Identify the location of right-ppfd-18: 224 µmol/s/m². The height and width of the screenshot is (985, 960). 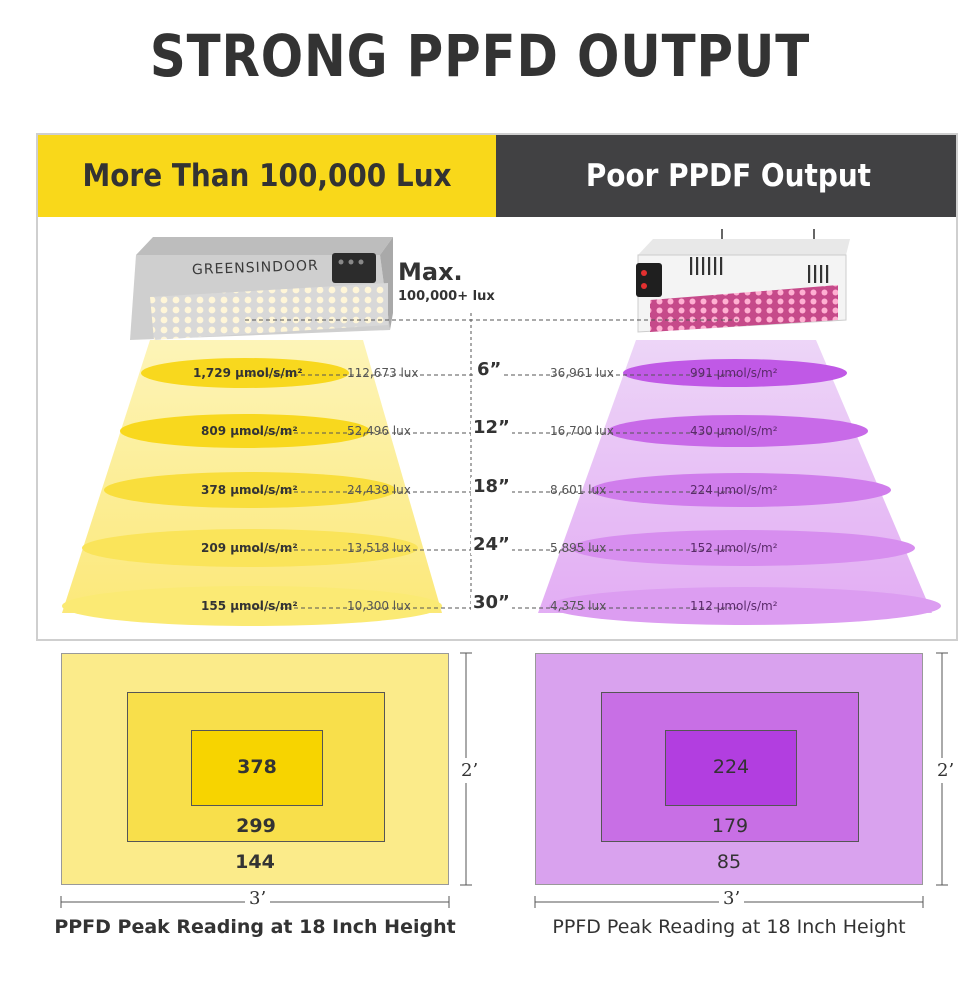
(734, 490).